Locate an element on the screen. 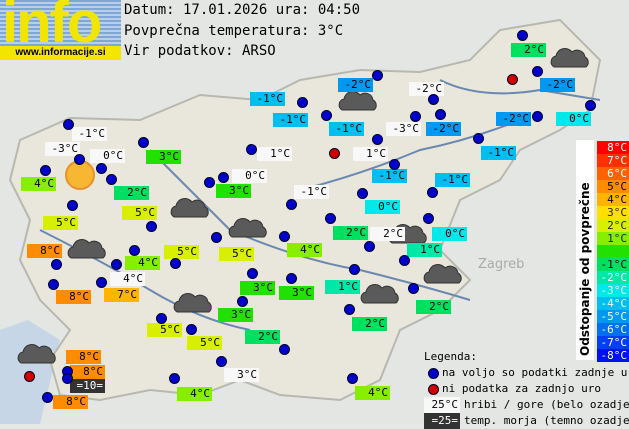 The width and height of the screenshot is (629, 429). logo-url: www.informacije.si is located at coordinates (60, 53).